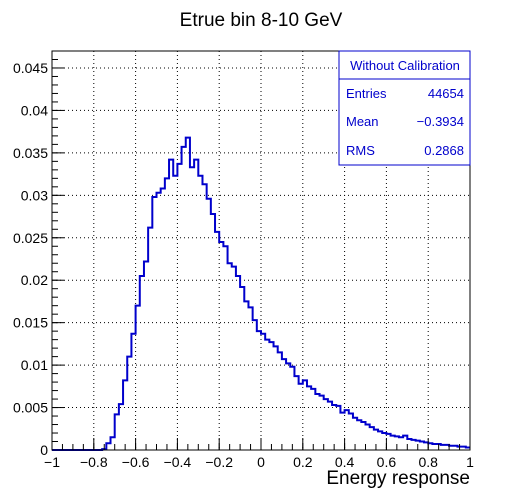  What do you see at coordinates (446, 93) in the screenshot?
I see `stats-entries-value: 44654` at bounding box center [446, 93].